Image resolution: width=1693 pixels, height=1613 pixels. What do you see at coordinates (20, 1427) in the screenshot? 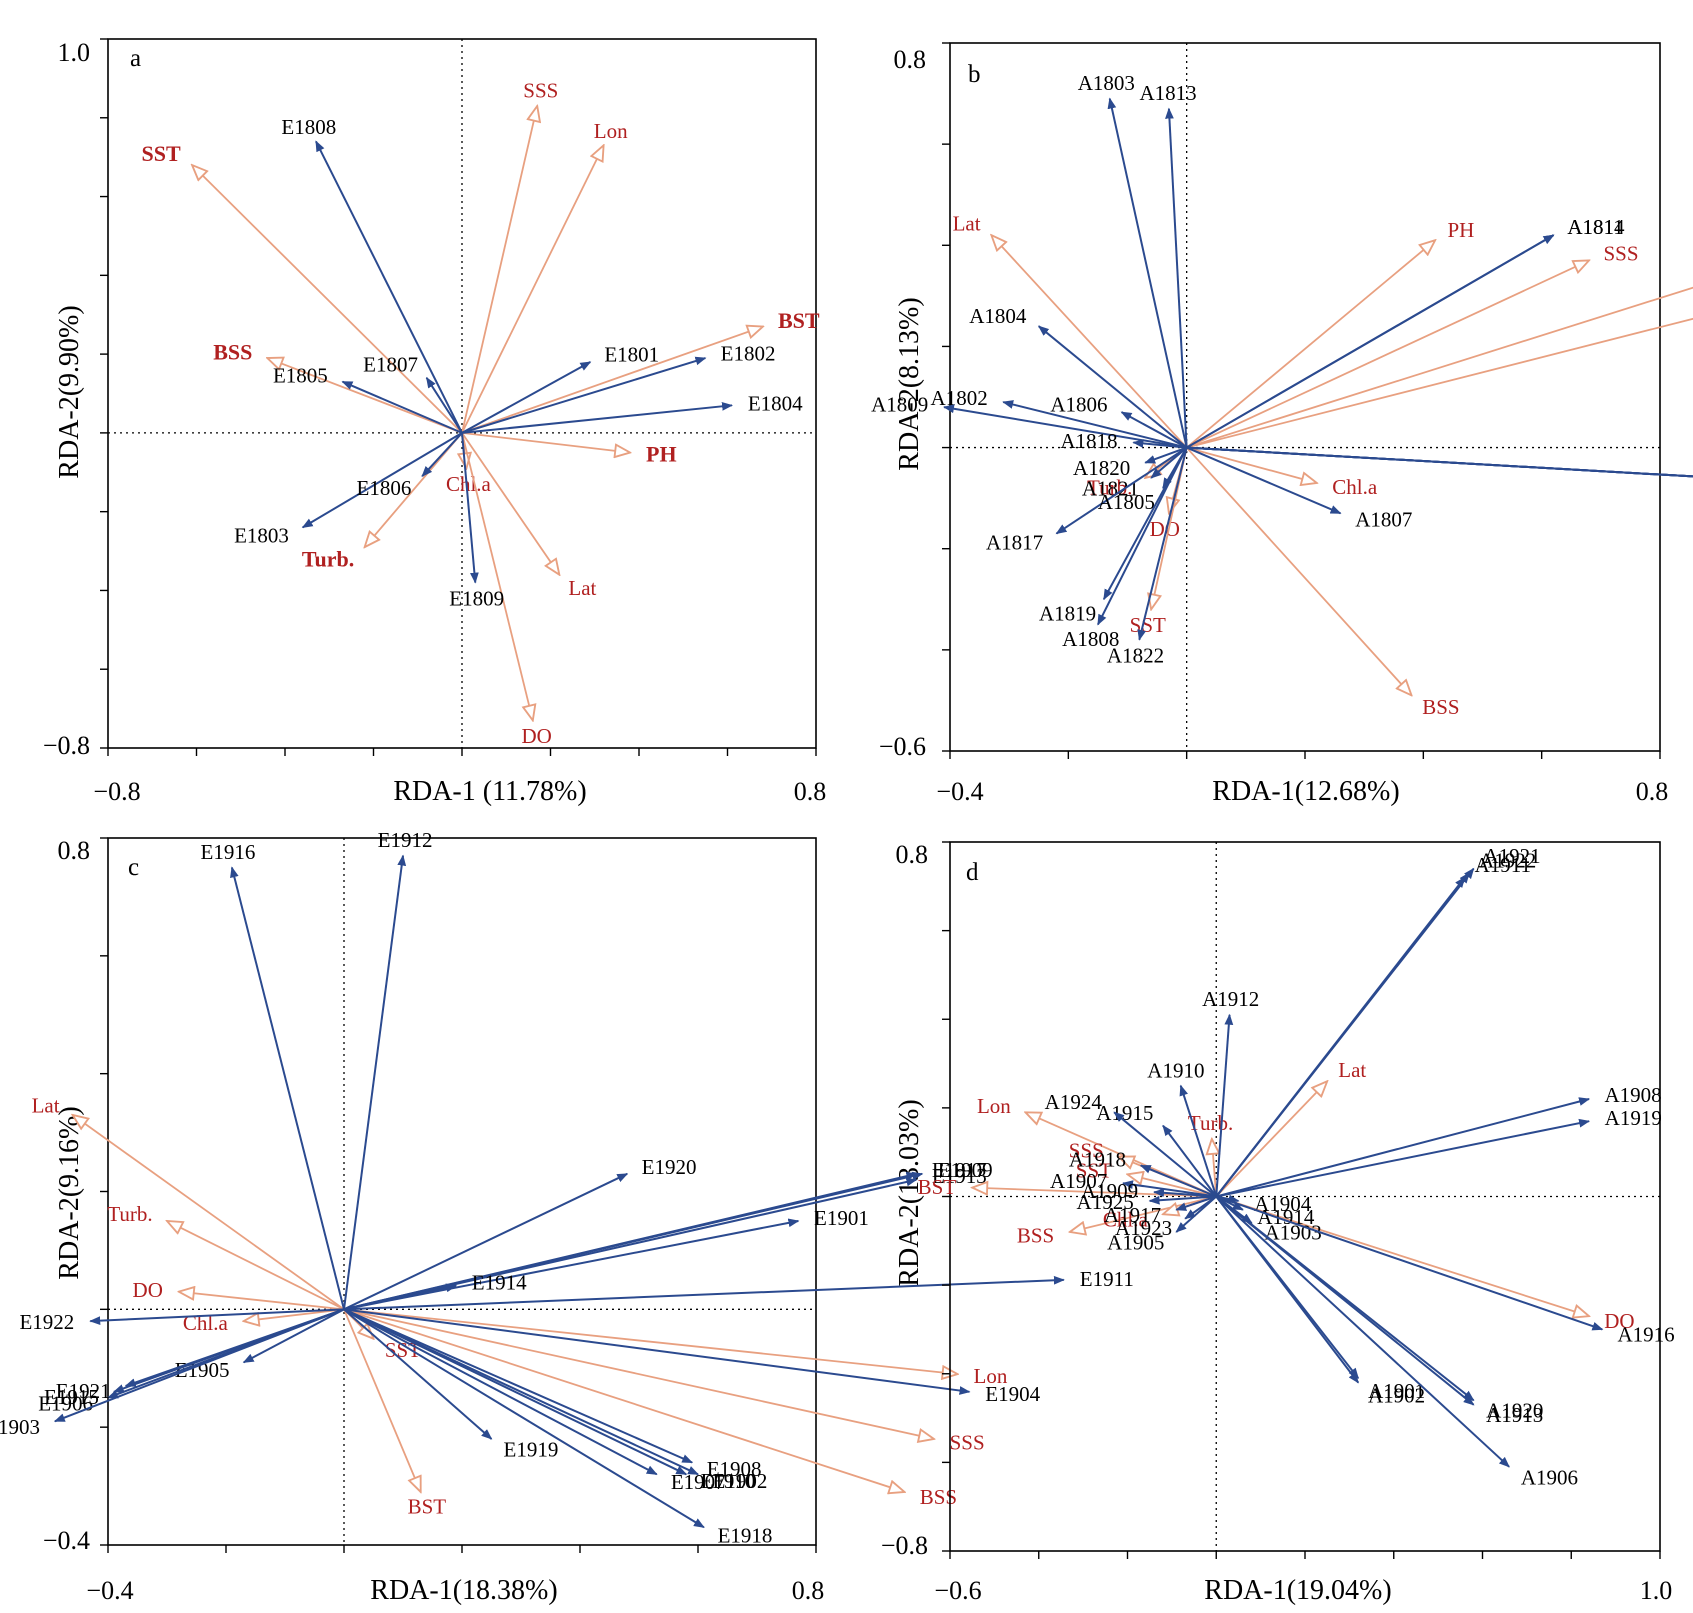
I see `panel-c-species-label: E1903` at bounding box center [20, 1427].